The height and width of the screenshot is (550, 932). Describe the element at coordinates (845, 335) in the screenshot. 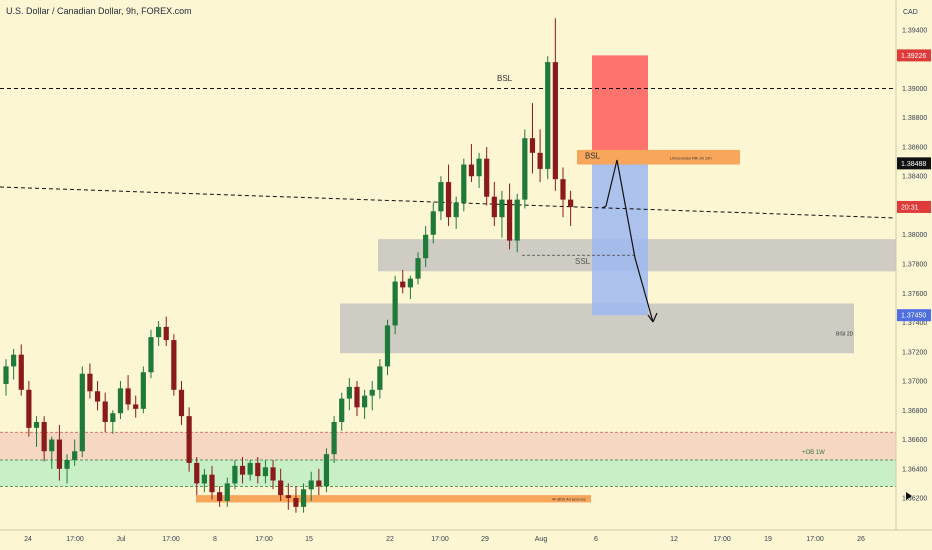

I see `bisi-2d-label: BISI 2D` at that location.